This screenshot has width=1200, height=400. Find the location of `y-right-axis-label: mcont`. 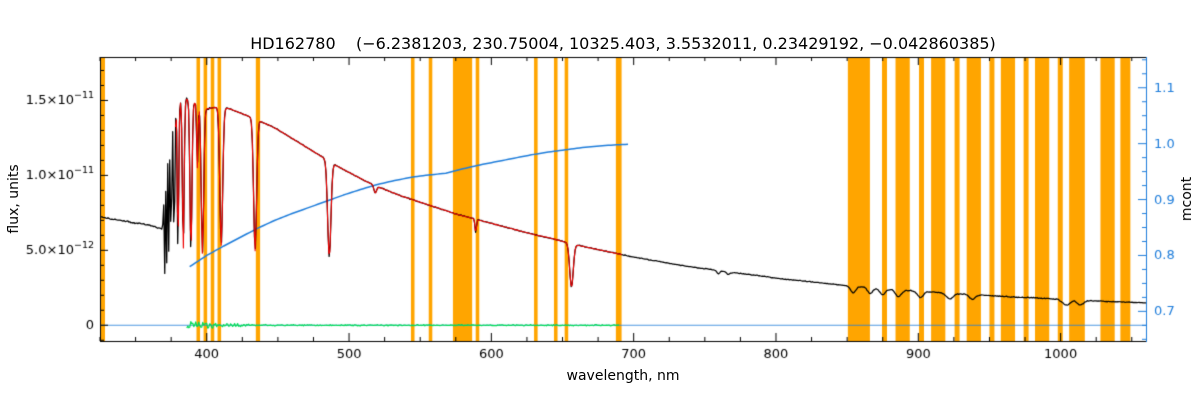

y-right-axis-label: mcont is located at coordinates (1187, 199).